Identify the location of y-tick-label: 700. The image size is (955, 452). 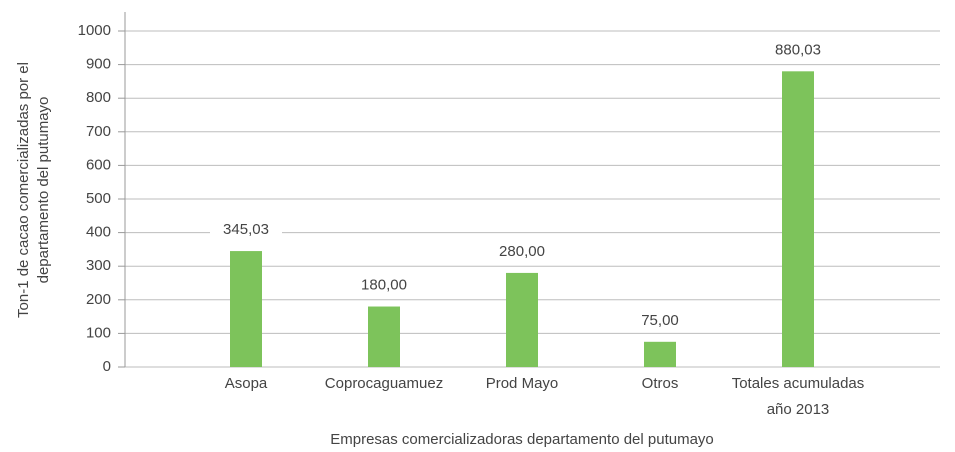
(98, 131).